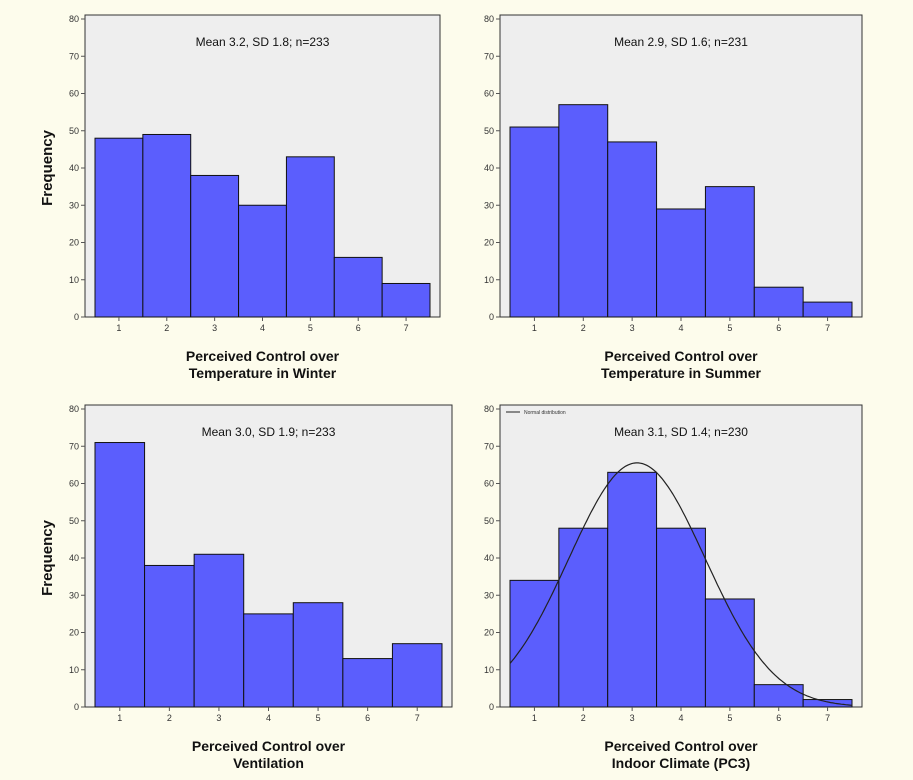 The image size is (913, 780). What do you see at coordinates (681, 42) in the screenshot?
I see `stats-annotation: Mean 2.9, SD 1.6; n=231` at bounding box center [681, 42].